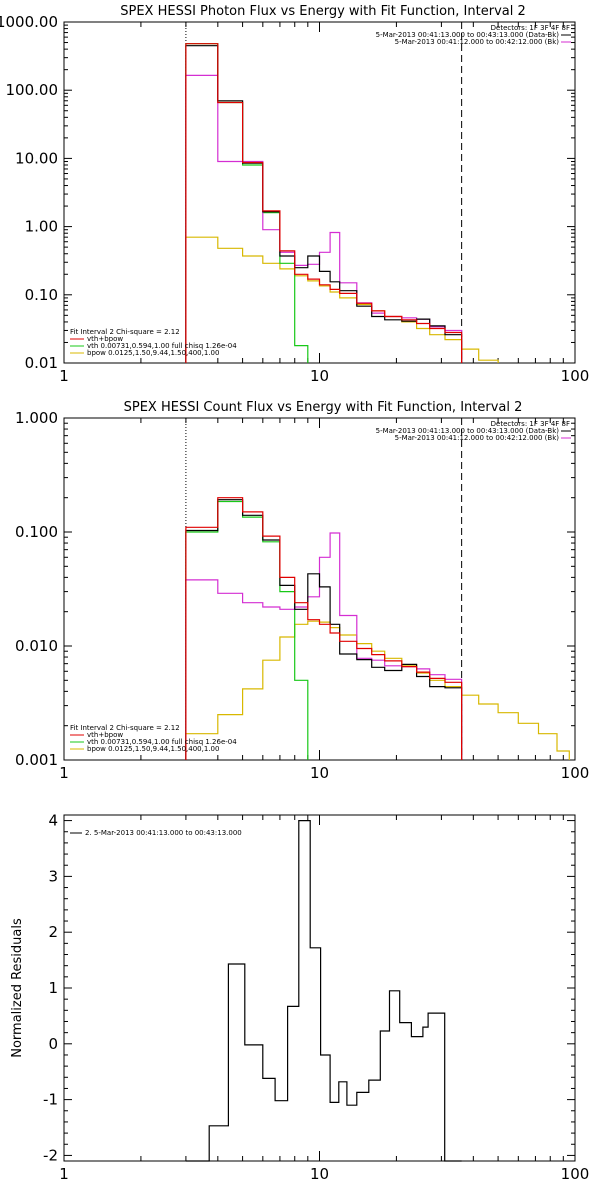  Describe the element at coordinates (17, 988) in the screenshot. I see `y-axis-label: Normalized Residuals` at that location.